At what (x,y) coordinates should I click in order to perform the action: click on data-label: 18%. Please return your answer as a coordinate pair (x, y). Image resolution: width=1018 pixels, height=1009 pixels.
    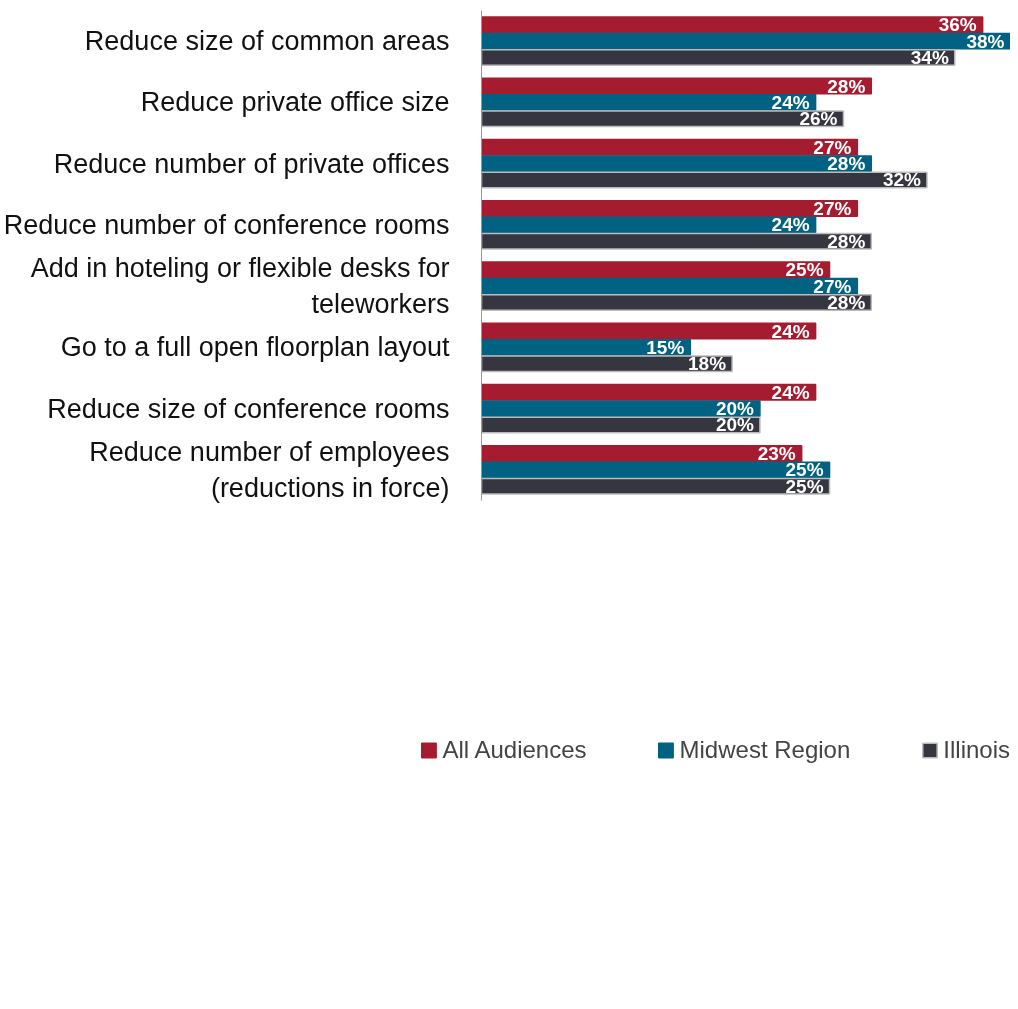
    Looking at the image, I should click on (707, 364).